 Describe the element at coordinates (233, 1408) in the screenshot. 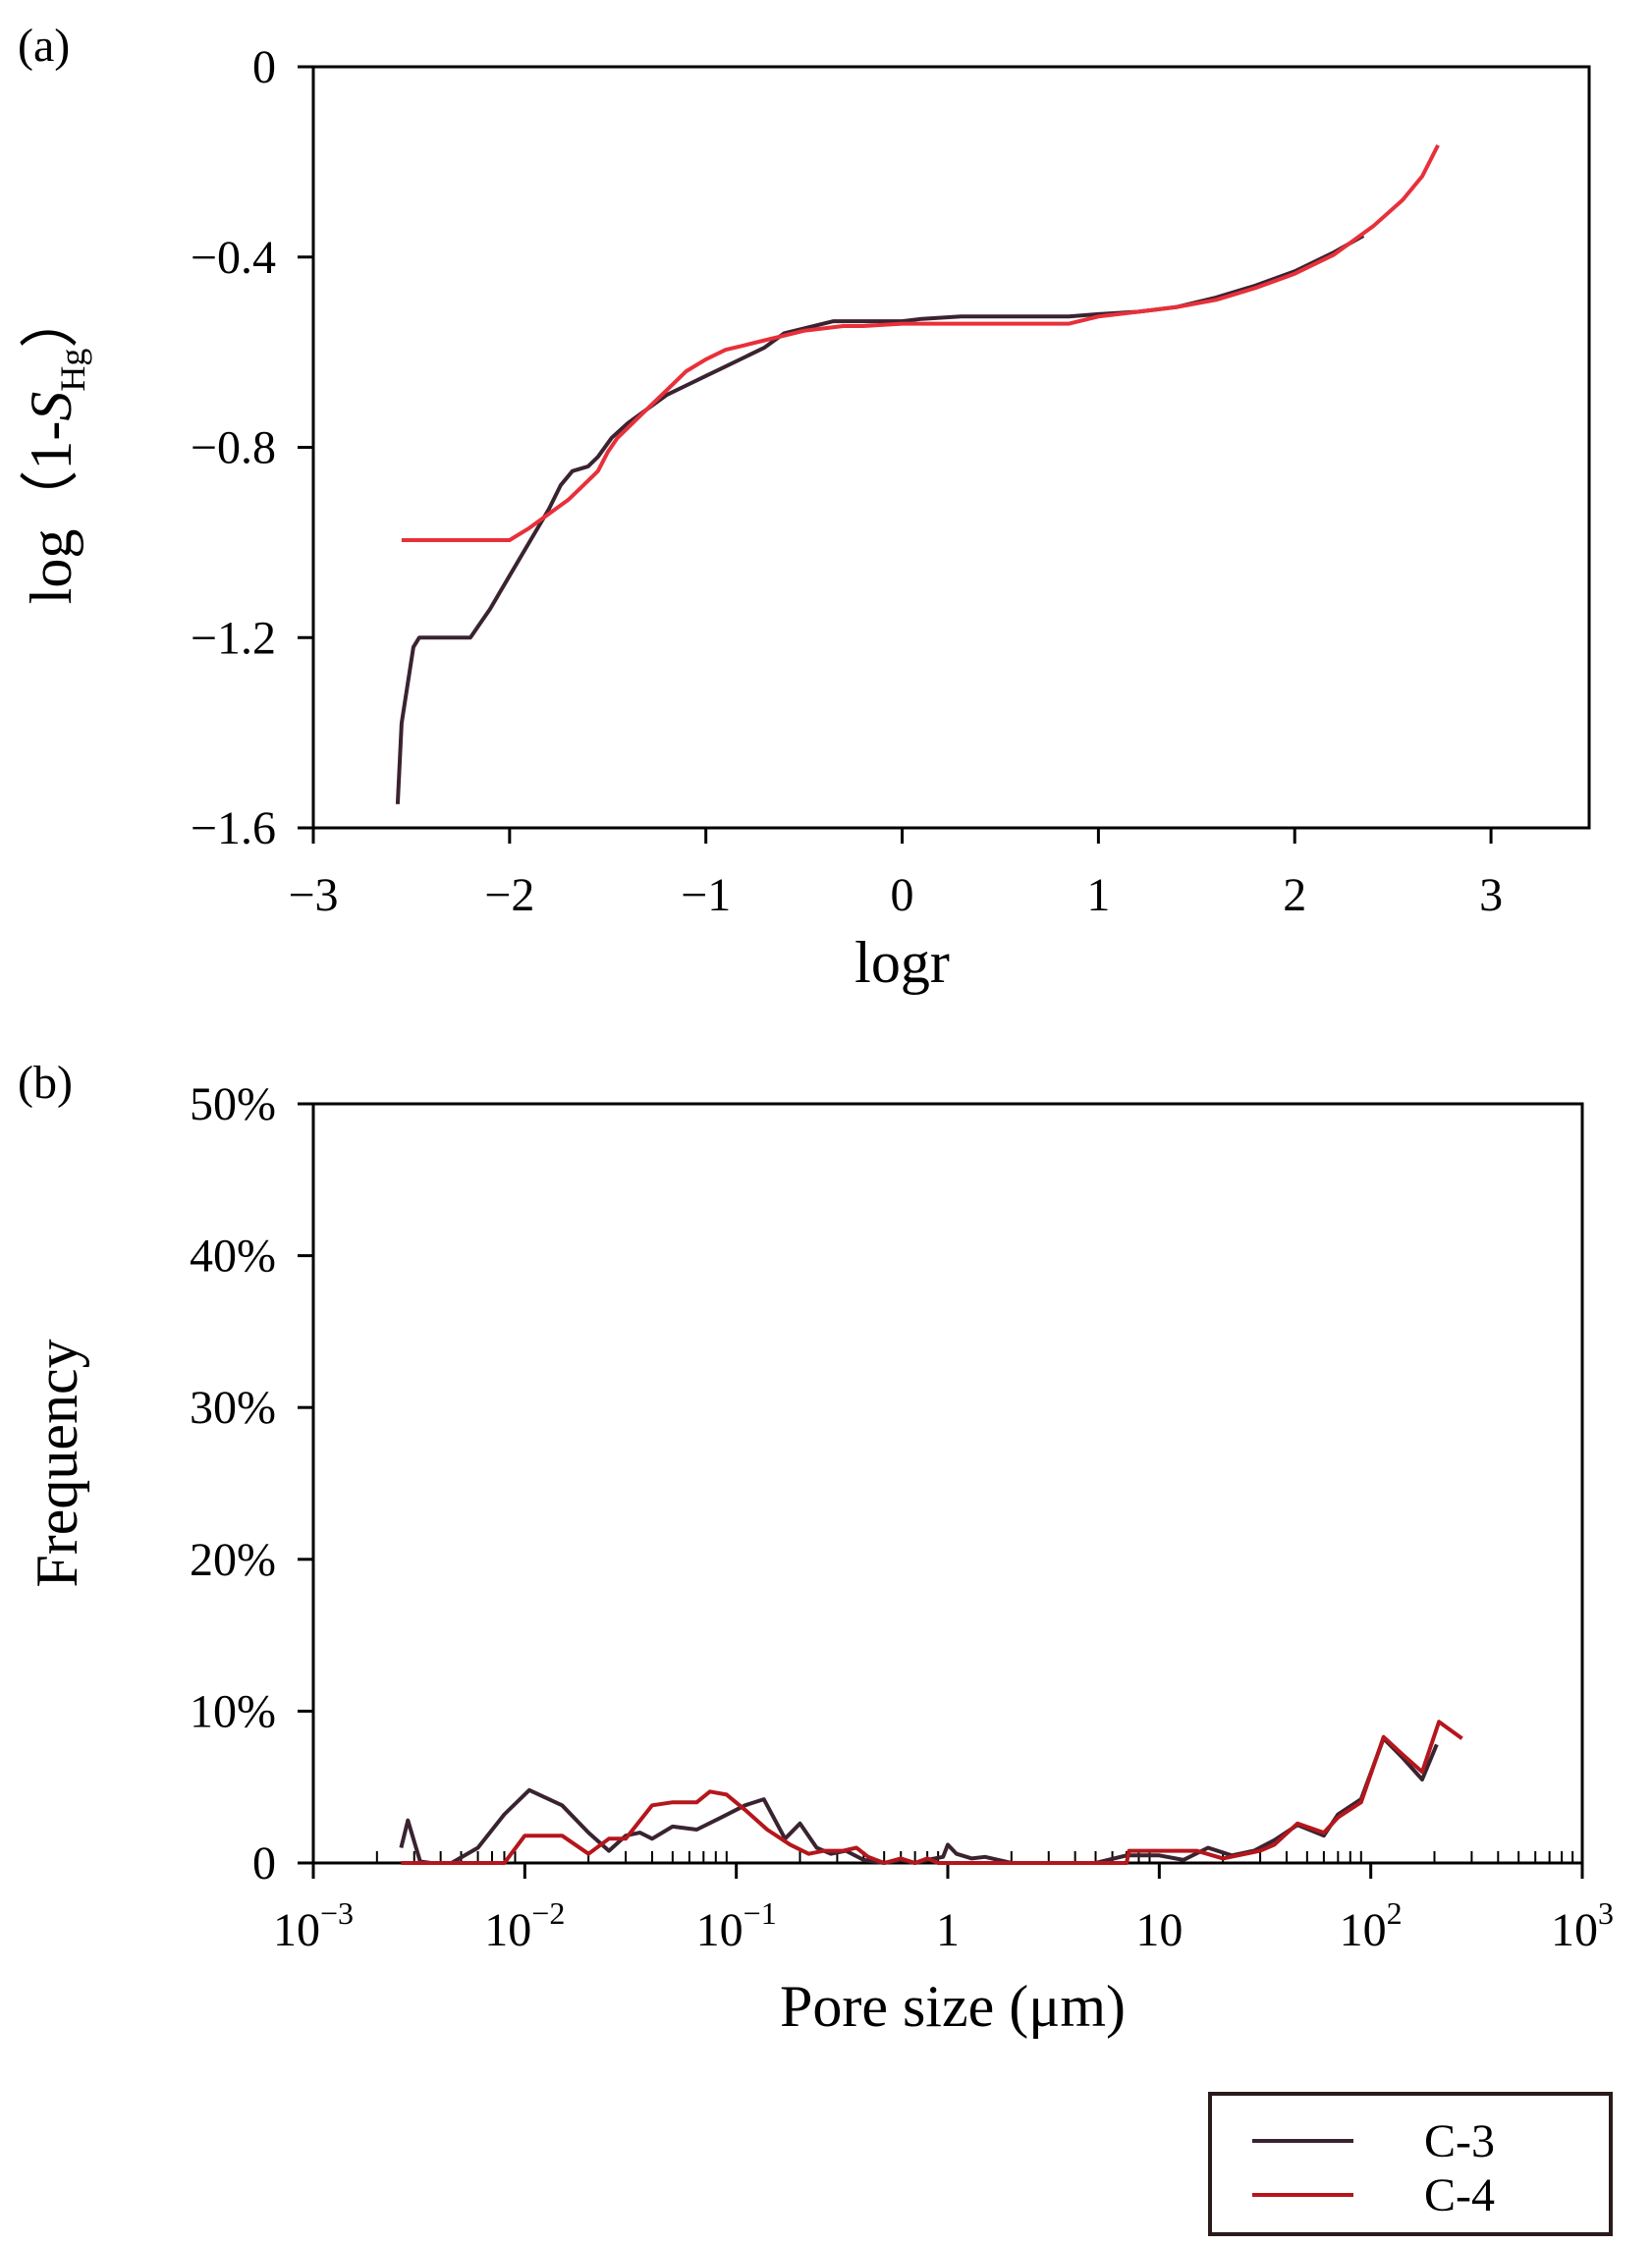

I see `y-tick-label-b: 30%` at that location.